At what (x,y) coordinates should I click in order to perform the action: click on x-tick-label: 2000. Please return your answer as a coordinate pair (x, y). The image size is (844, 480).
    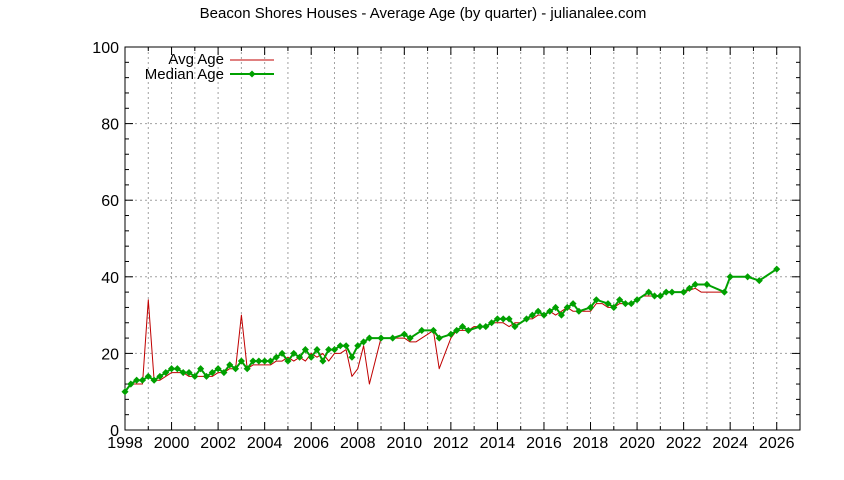
    Looking at the image, I should click on (172, 443).